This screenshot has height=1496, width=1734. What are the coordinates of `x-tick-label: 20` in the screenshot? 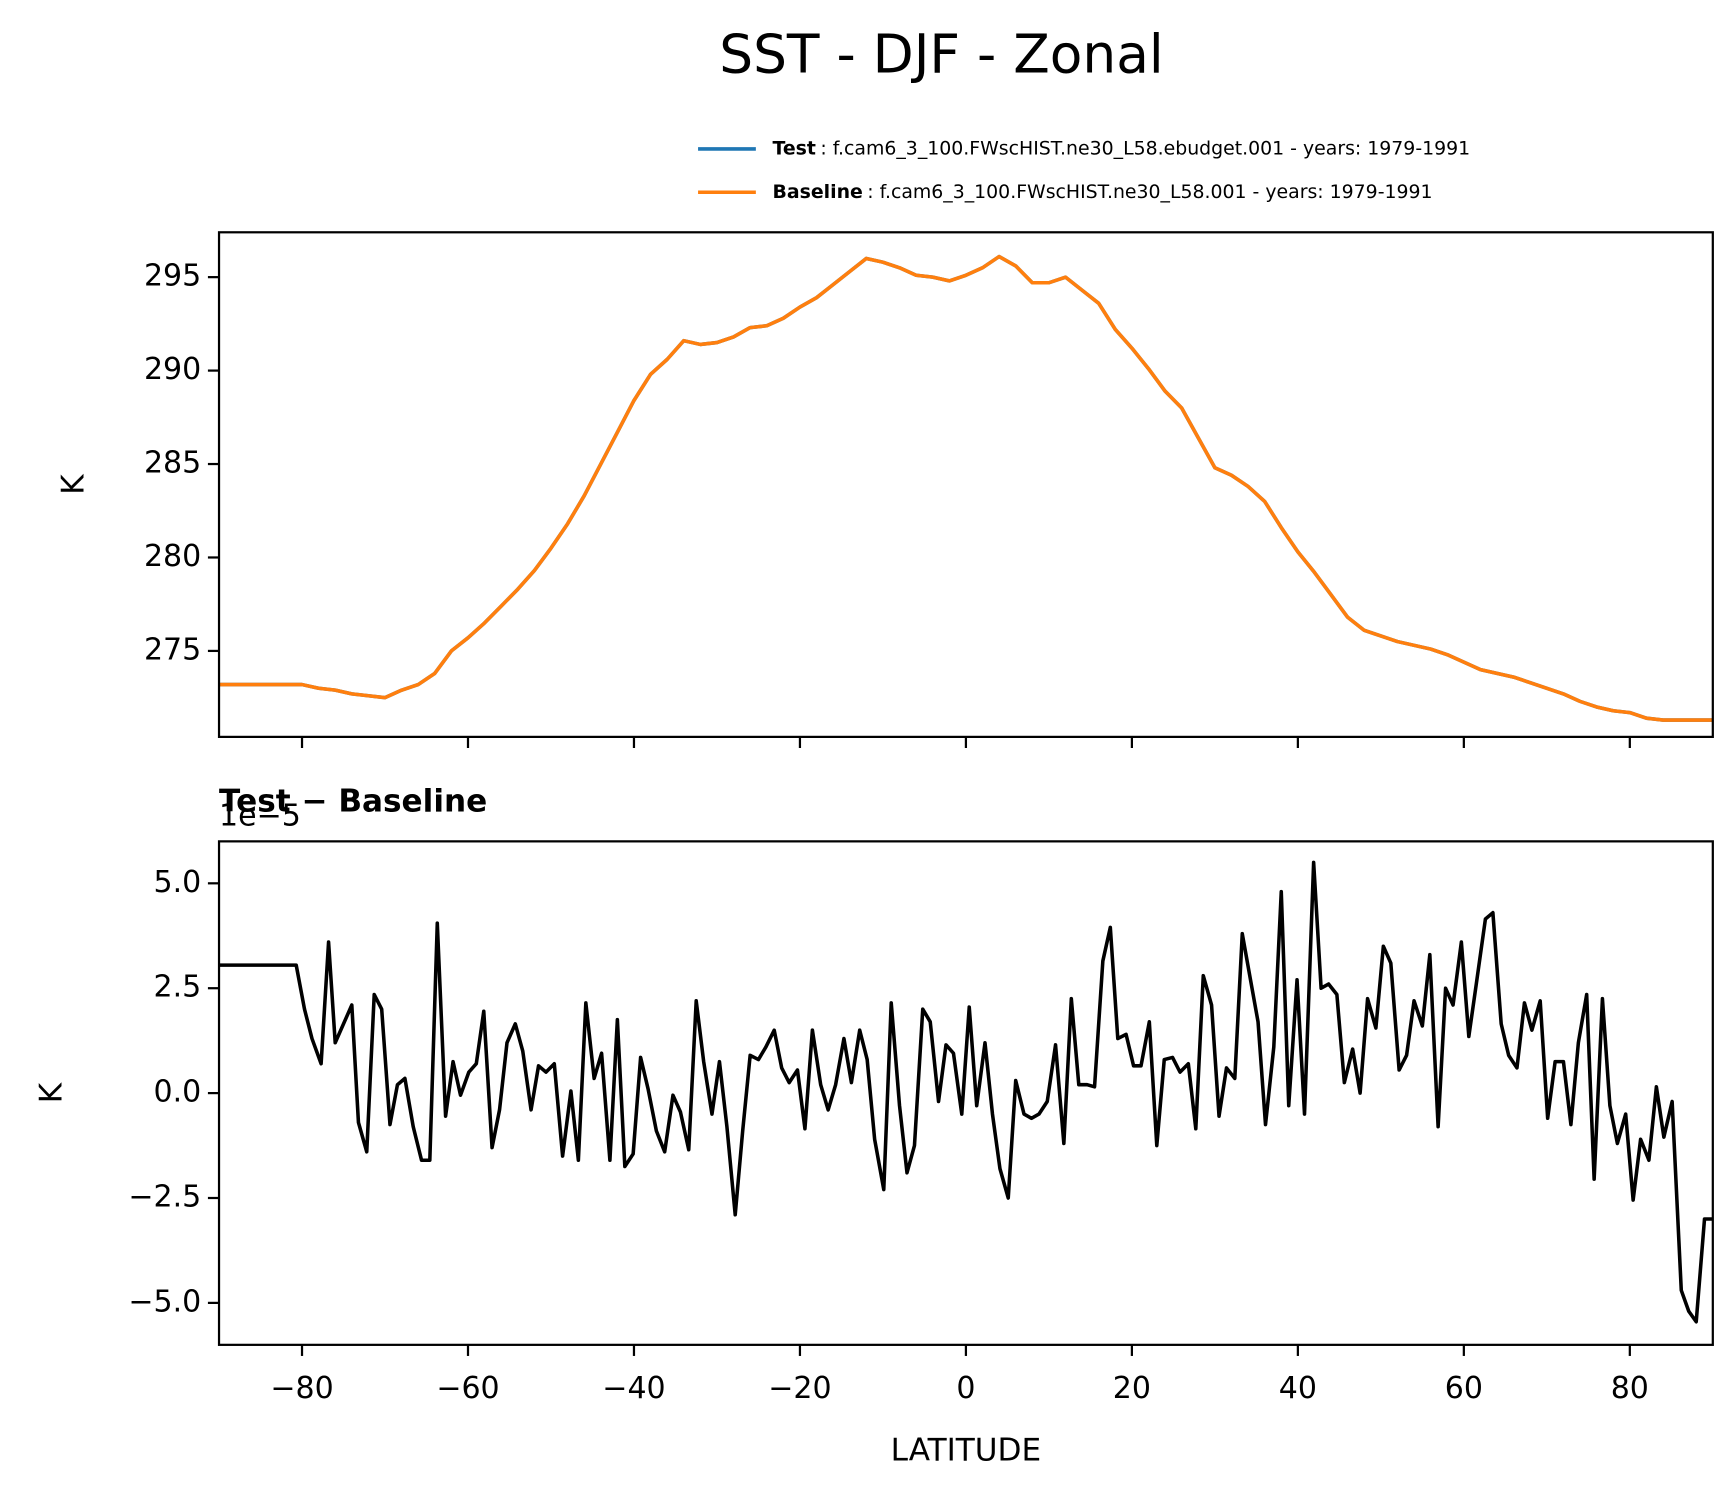 It's located at (1132, 1388).